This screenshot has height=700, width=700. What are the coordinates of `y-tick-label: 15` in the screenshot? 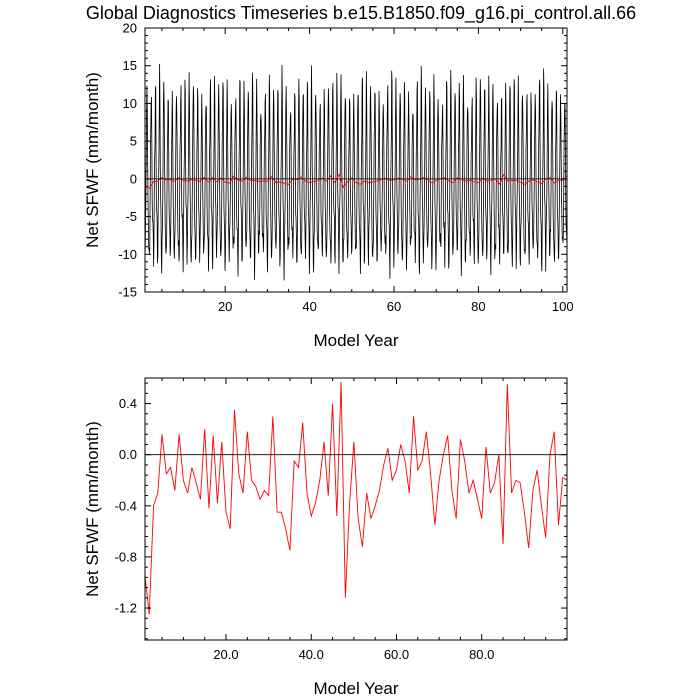 It's located at (130, 65).